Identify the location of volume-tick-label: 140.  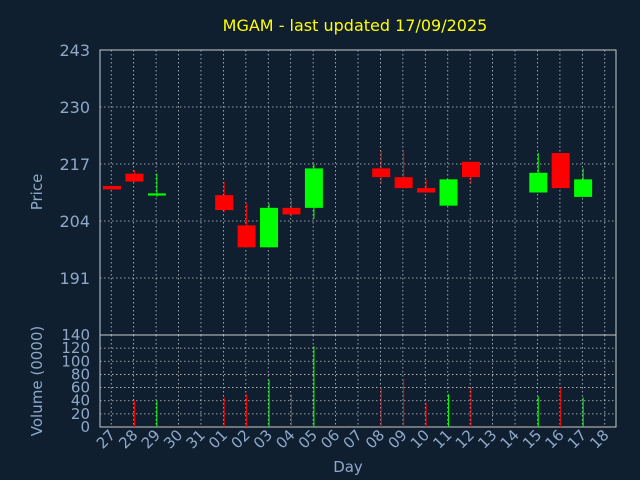
(75, 335).